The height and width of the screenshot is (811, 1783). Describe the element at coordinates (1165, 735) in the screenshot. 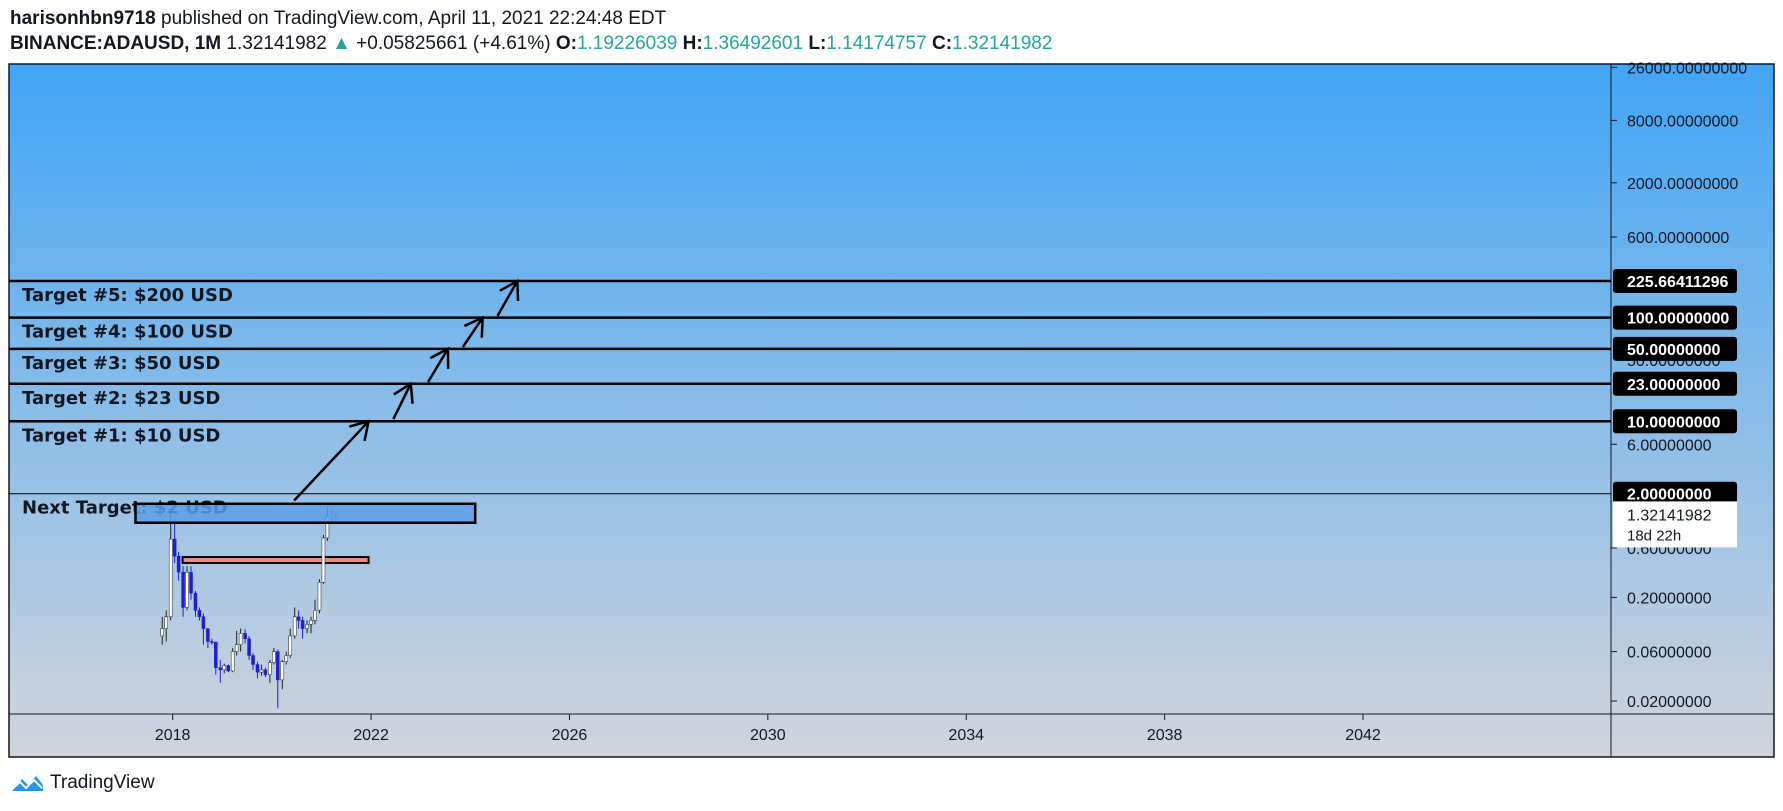

I see `x-tick-label: 2038` at that location.